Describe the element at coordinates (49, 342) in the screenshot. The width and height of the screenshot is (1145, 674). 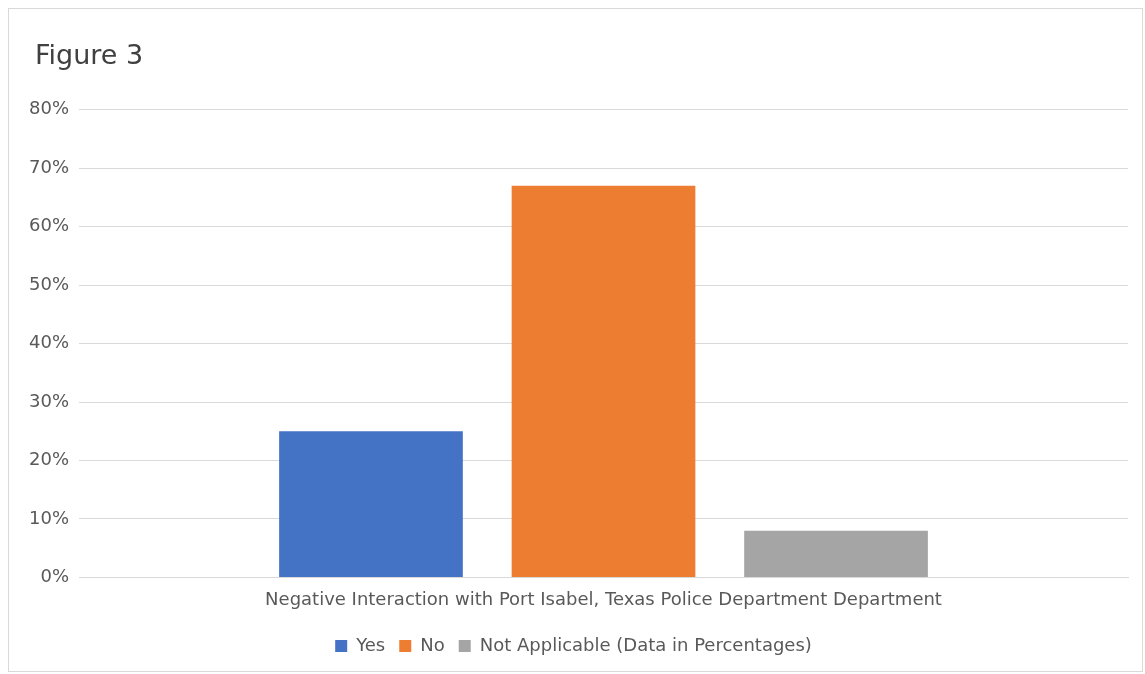
I see `y-tick-label: 40%` at that location.